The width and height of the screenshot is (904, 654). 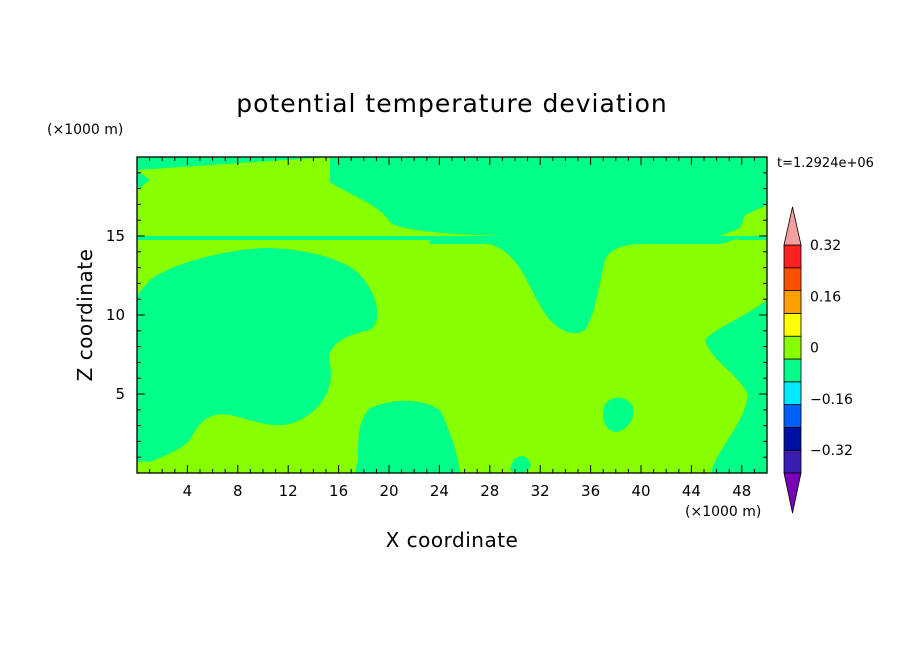 I want to click on x-tick-label: 36, so click(x=590, y=491).